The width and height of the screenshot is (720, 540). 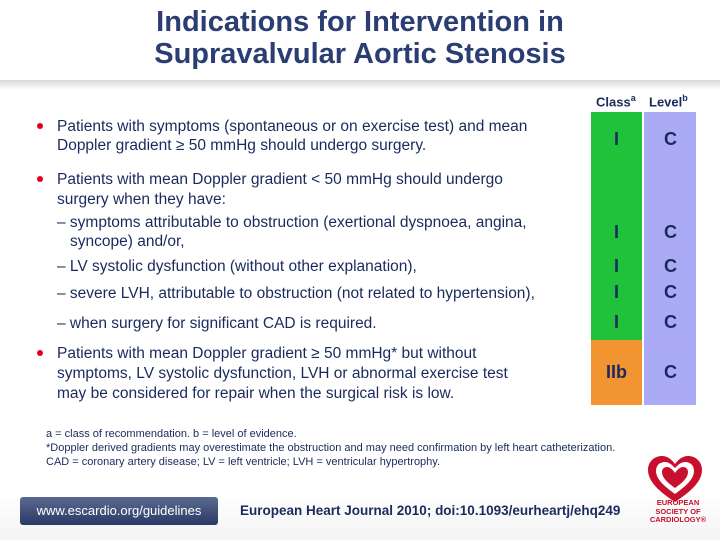 What do you see at coordinates (616, 232) in the screenshot?
I see `class-cell-row2: I` at bounding box center [616, 232].